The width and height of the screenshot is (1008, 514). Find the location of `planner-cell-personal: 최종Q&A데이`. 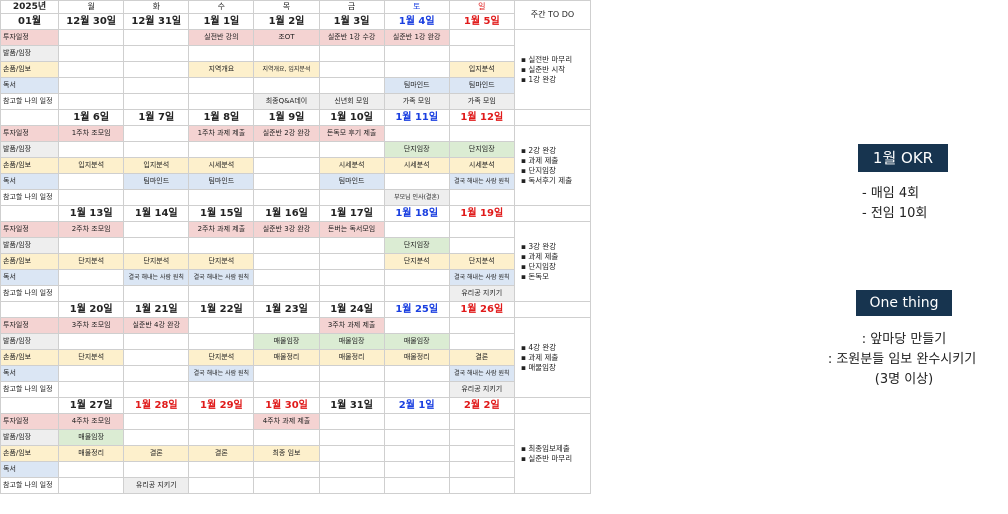

planner-cell-personal: 최종Q&A데이 is located at coordinates (286, 101).